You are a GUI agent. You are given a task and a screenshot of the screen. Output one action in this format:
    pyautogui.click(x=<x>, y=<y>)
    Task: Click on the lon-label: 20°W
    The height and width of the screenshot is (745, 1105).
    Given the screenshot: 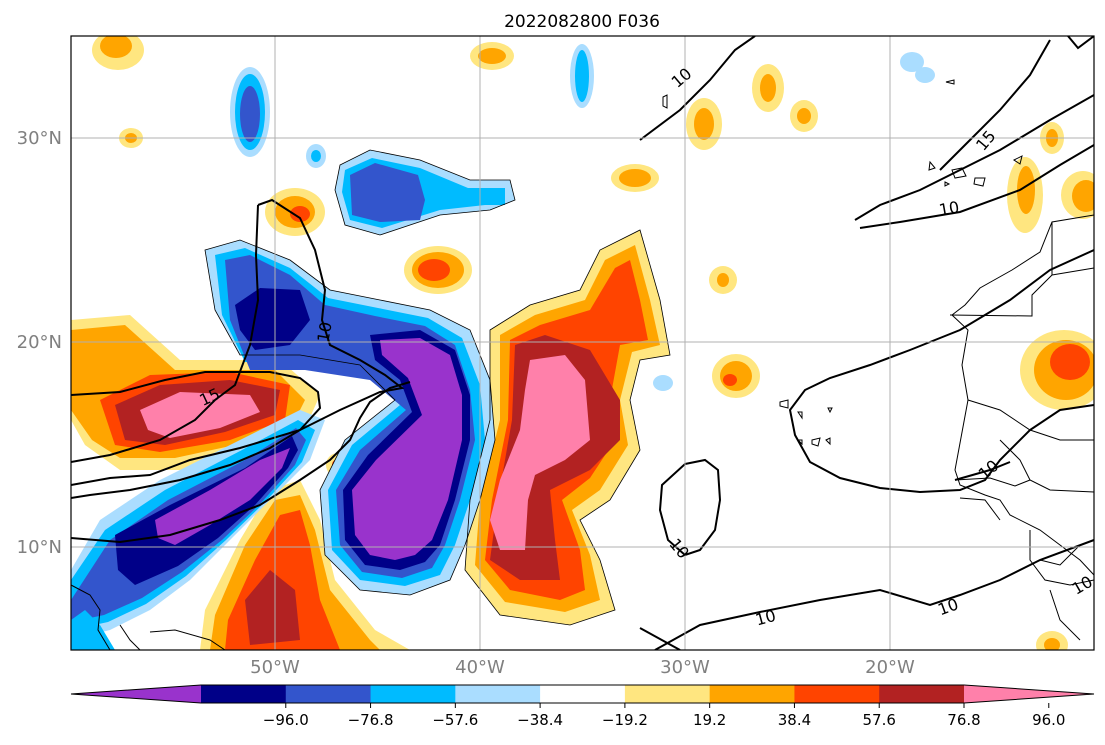 What is the action you would take?
    pyautogui.click(x=890, y=667)
    